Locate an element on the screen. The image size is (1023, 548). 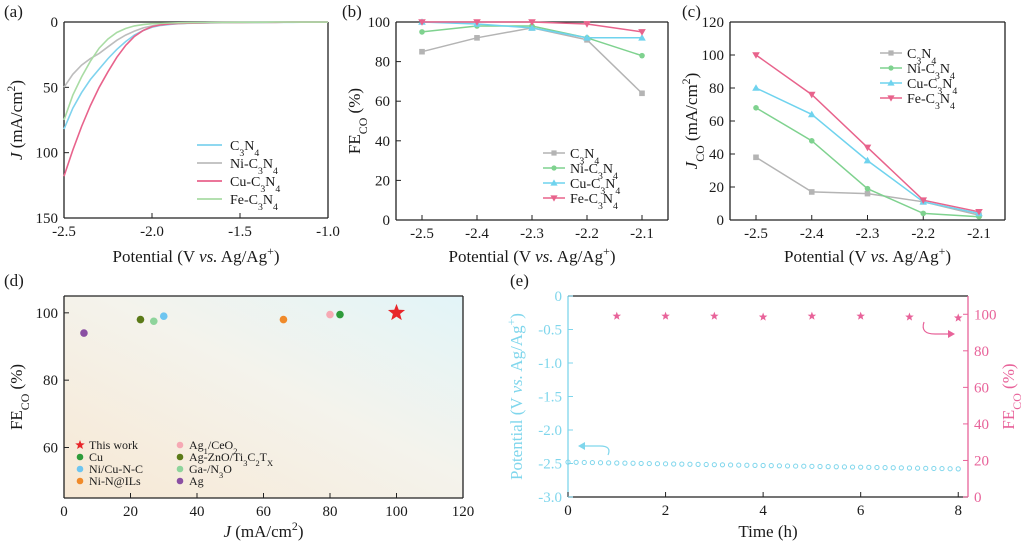
panel-e-ytick-right-label: 60 is located at coordinates (981, 388).